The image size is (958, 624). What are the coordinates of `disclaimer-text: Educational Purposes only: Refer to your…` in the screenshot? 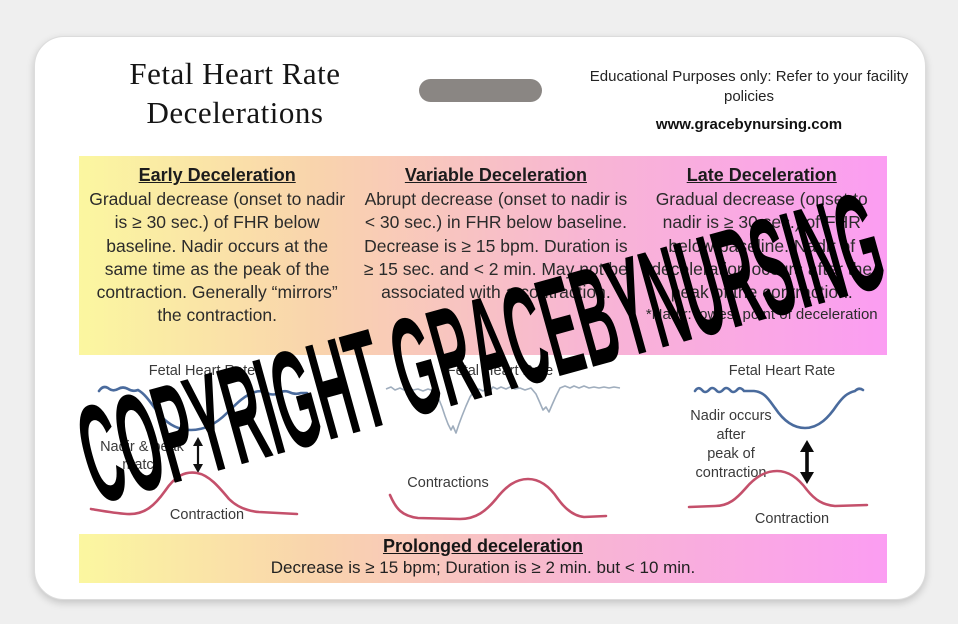 It's located at (749, 86).